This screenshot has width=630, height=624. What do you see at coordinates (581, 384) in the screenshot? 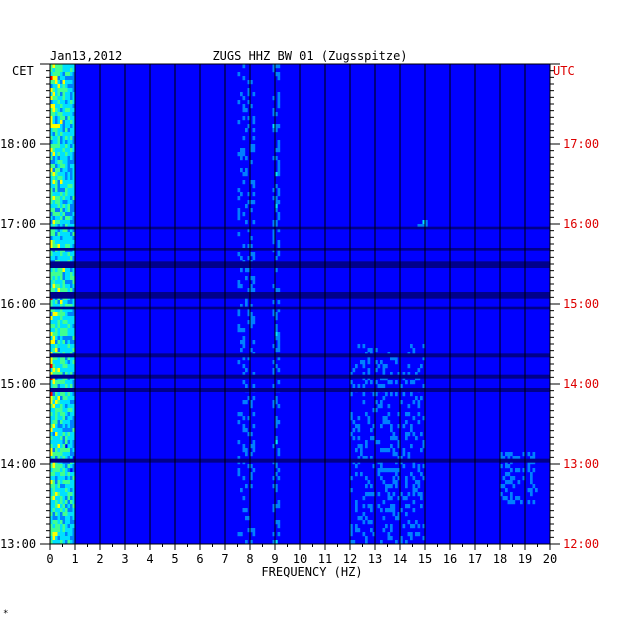
I see `utc-tick-label: 14:00` at bounding box center [581, 384].